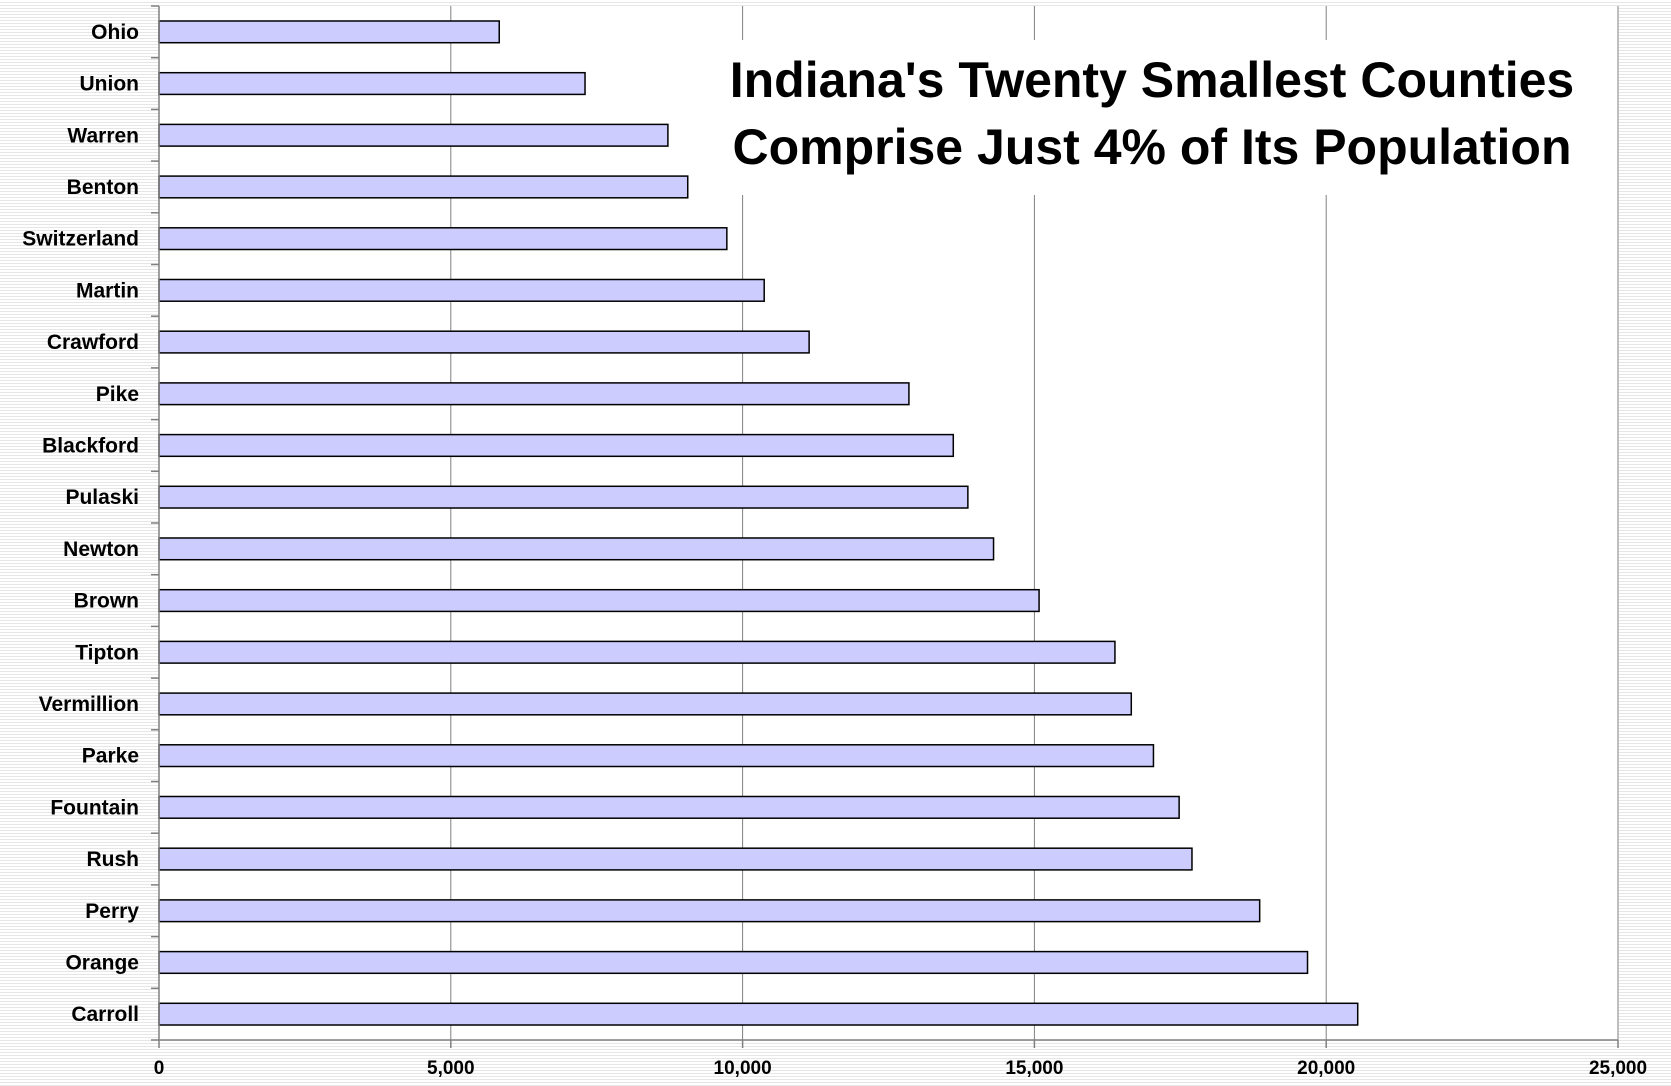 This screenshot has width=1671, height=1086. I want to click on bar-benton, so click(423, 187).